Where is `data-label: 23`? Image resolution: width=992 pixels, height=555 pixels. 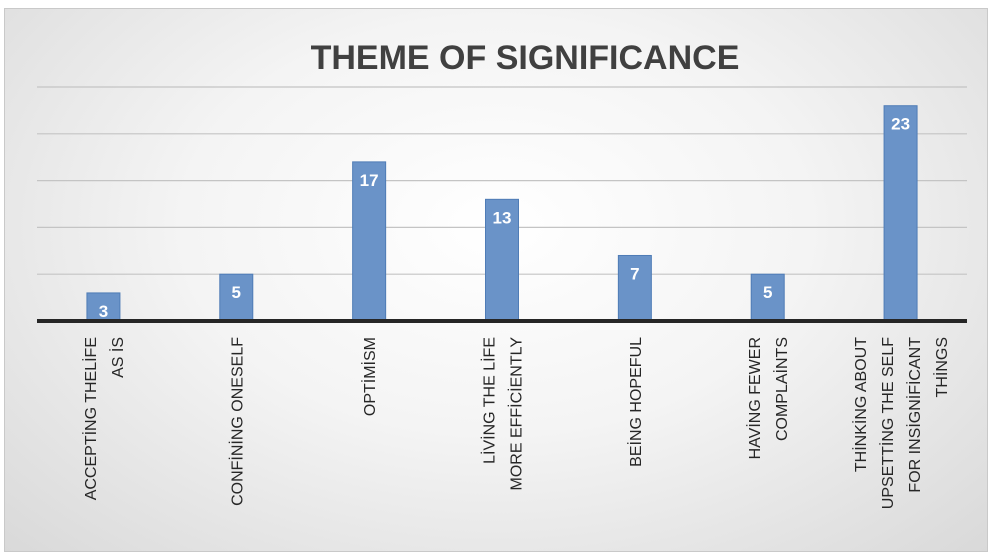 data-label: 23 is located at coordinates (900, 124).